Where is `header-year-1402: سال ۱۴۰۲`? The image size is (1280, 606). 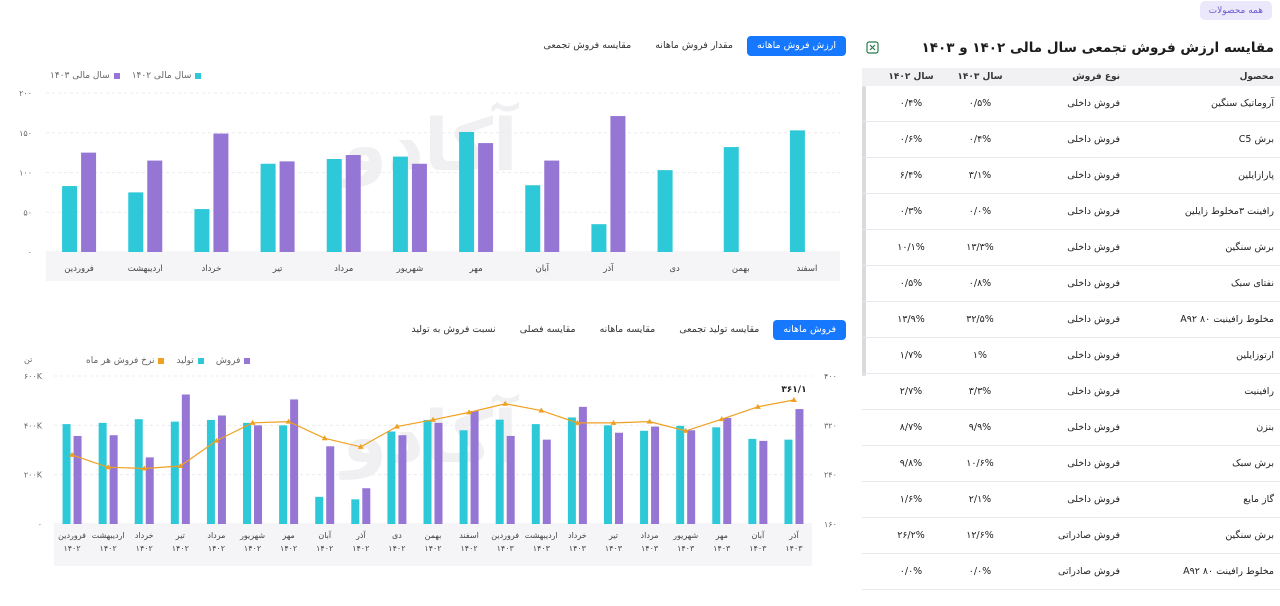
header-year-1402: سال ۱۴۰۲ is located at coordinates (911, 77).